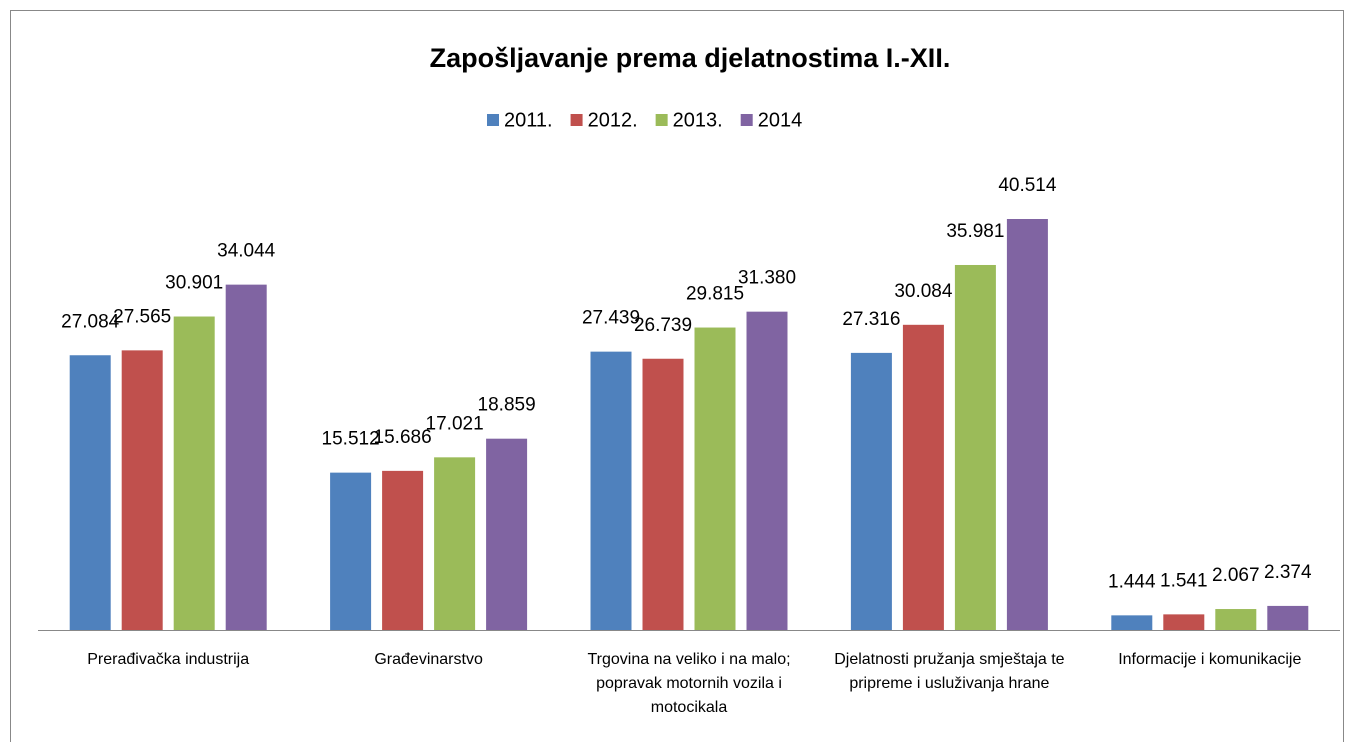 The height and width of the screenshot is (742, 1354). I want to click on data-label: 29.815, so click(715, 294).